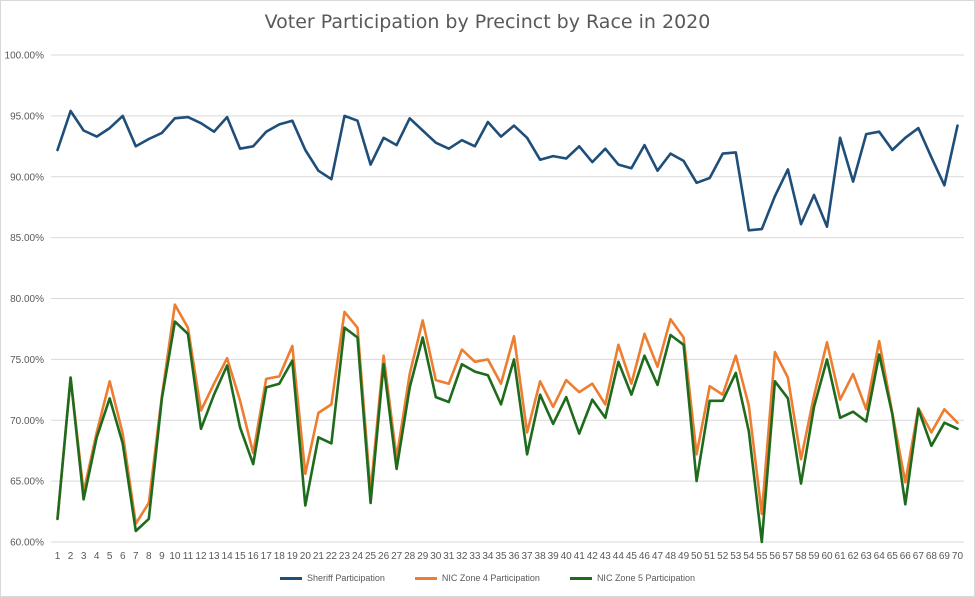 The width and height of the screenshot is (975, 597). I want to click on x-tick-label: 42, so click(593, 556).